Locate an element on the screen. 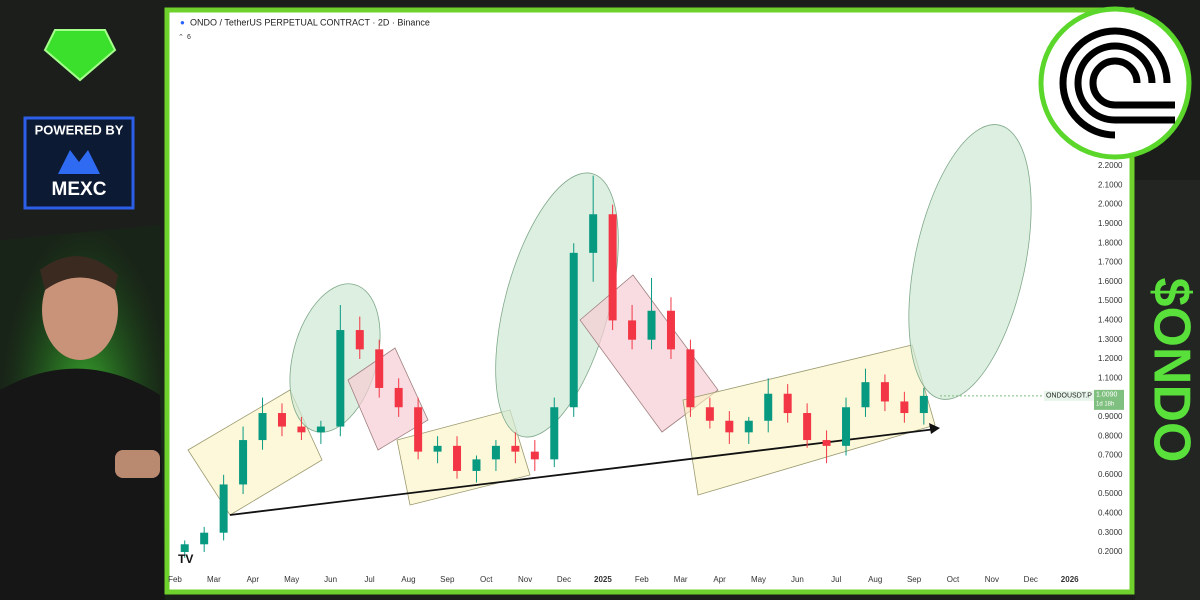  badge-logo is located at coordinates (80, 55).